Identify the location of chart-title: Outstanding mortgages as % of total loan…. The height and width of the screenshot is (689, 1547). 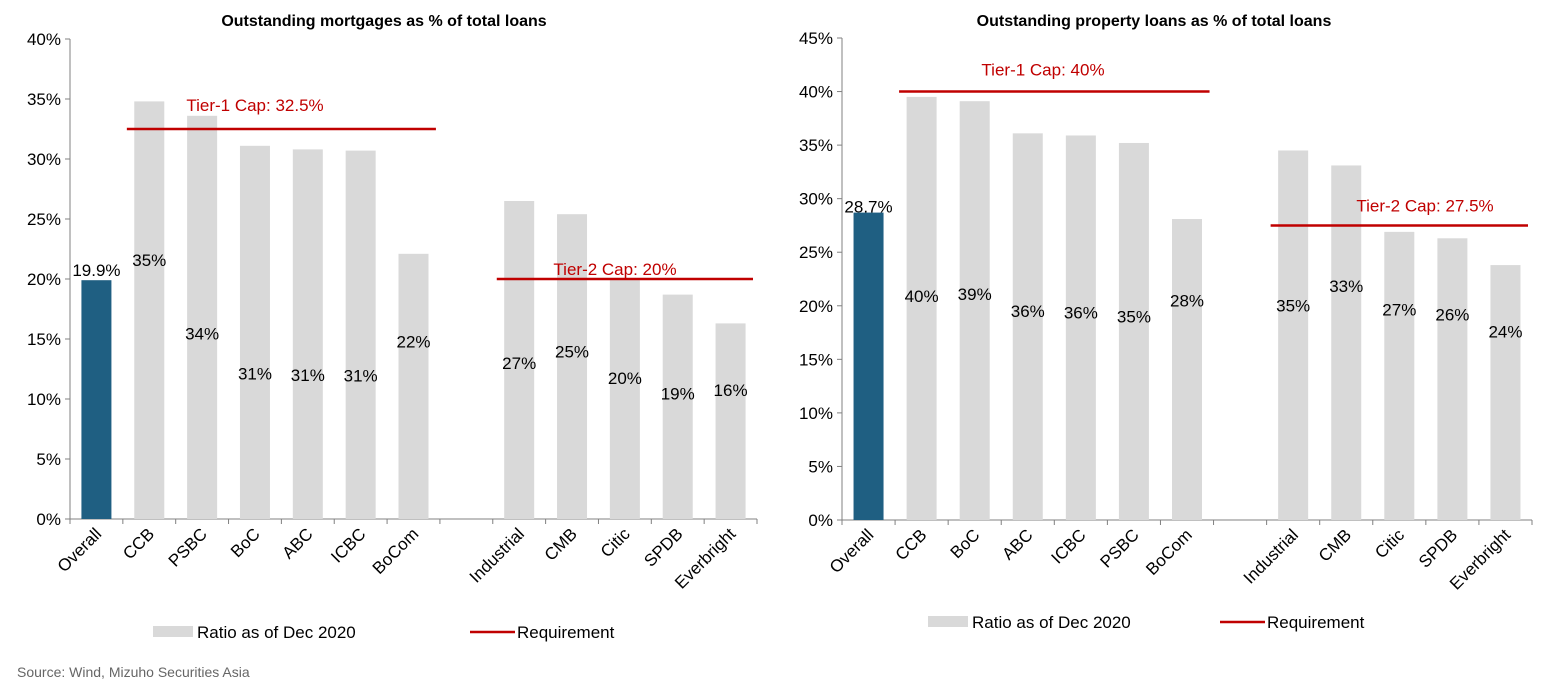
(383, 21).